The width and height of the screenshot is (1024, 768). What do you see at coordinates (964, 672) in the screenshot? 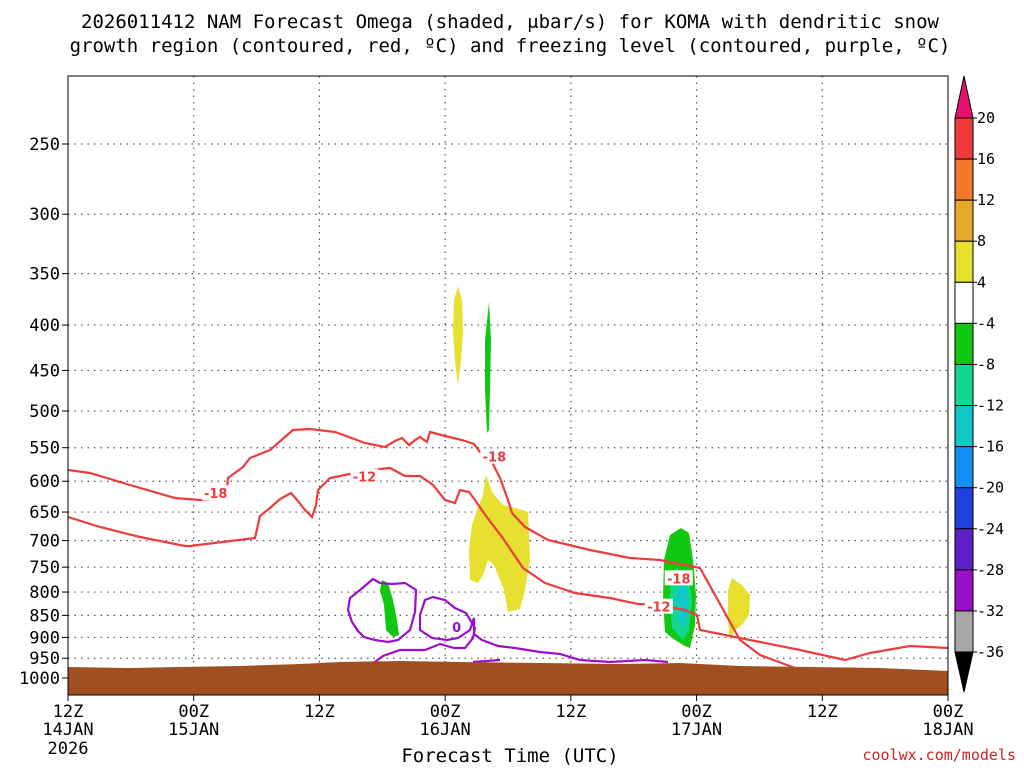
I see `colorbar-bottom-arrow` at bounding box center [964, 672].